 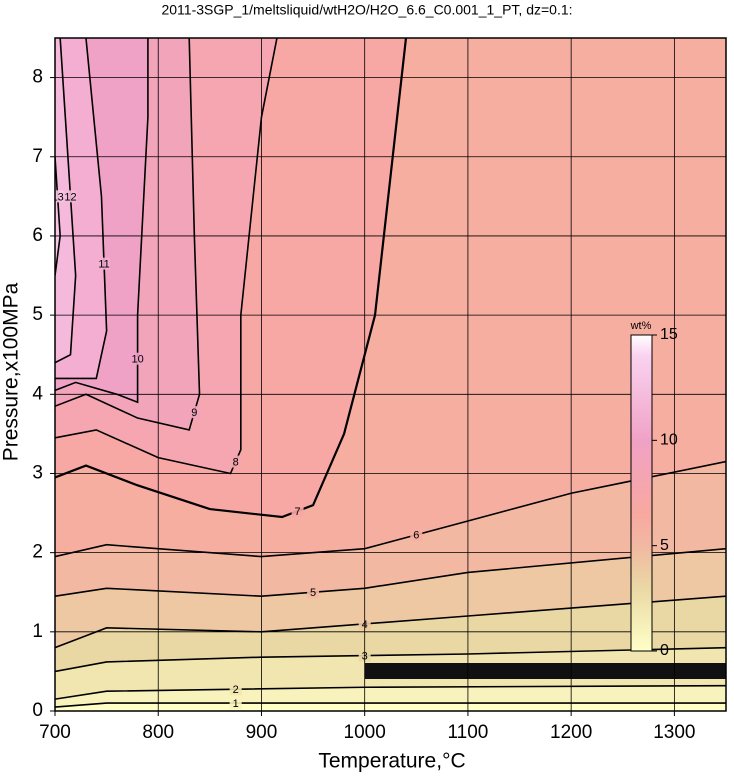 I want to click on contour-label: 7, so click(x=298, y=512).